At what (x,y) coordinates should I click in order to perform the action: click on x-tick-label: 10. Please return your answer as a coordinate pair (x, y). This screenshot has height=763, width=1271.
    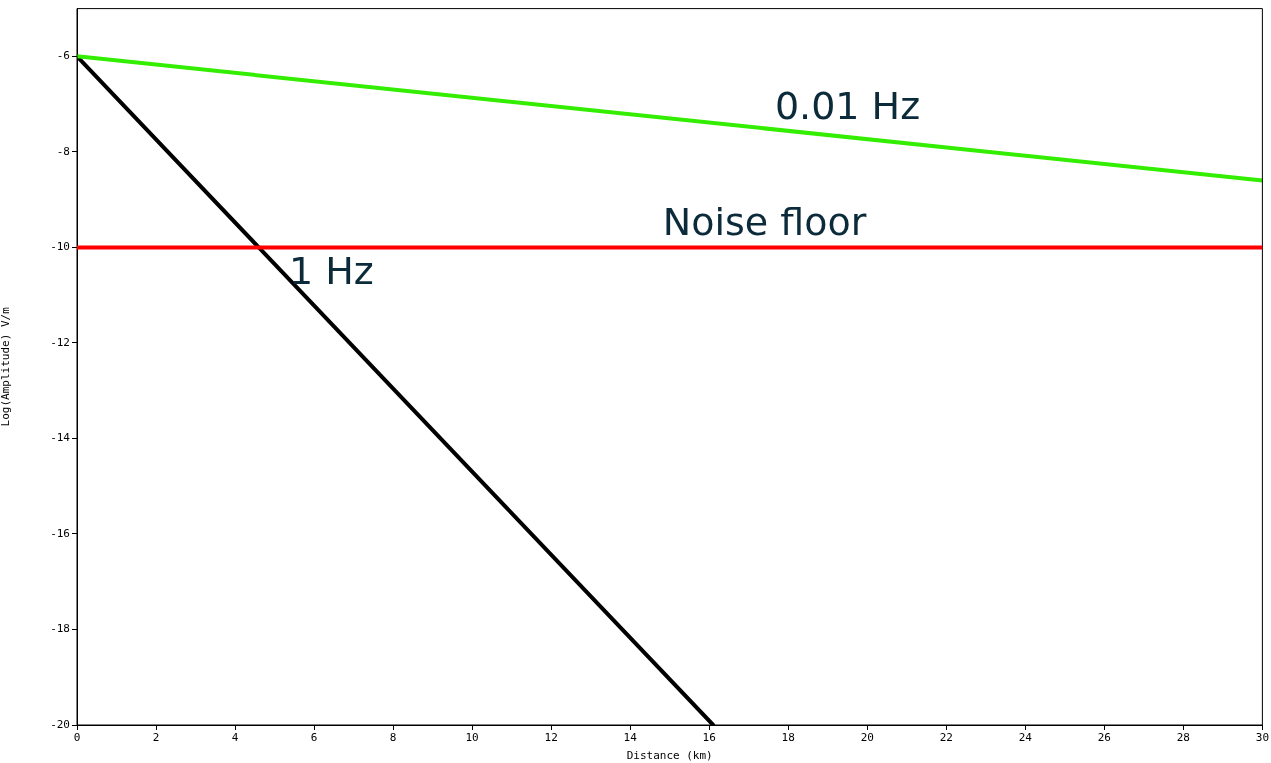
    Looking at the image, I should click on (472, 738).